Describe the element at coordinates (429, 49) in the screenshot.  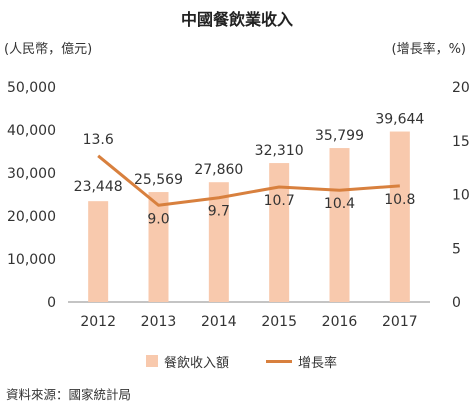
I see `right-axis-unit-label: (增長率，%)` at that location.